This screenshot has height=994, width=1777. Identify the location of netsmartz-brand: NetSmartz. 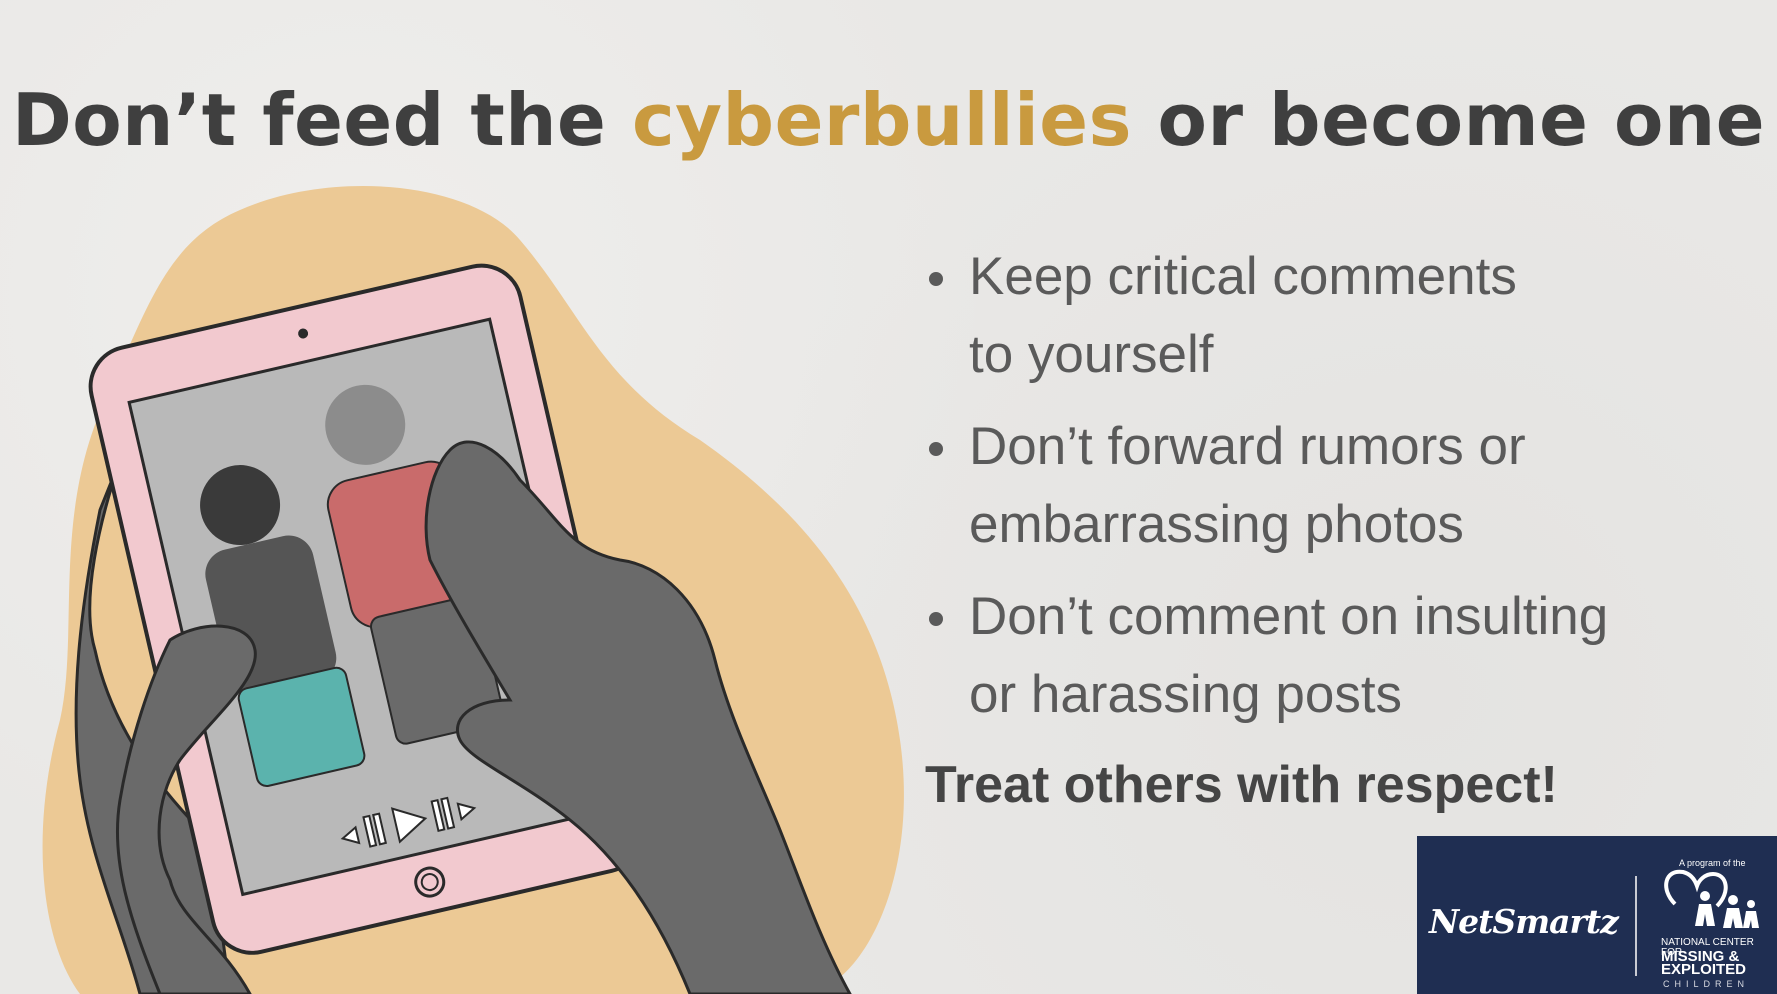
(1524, 921).